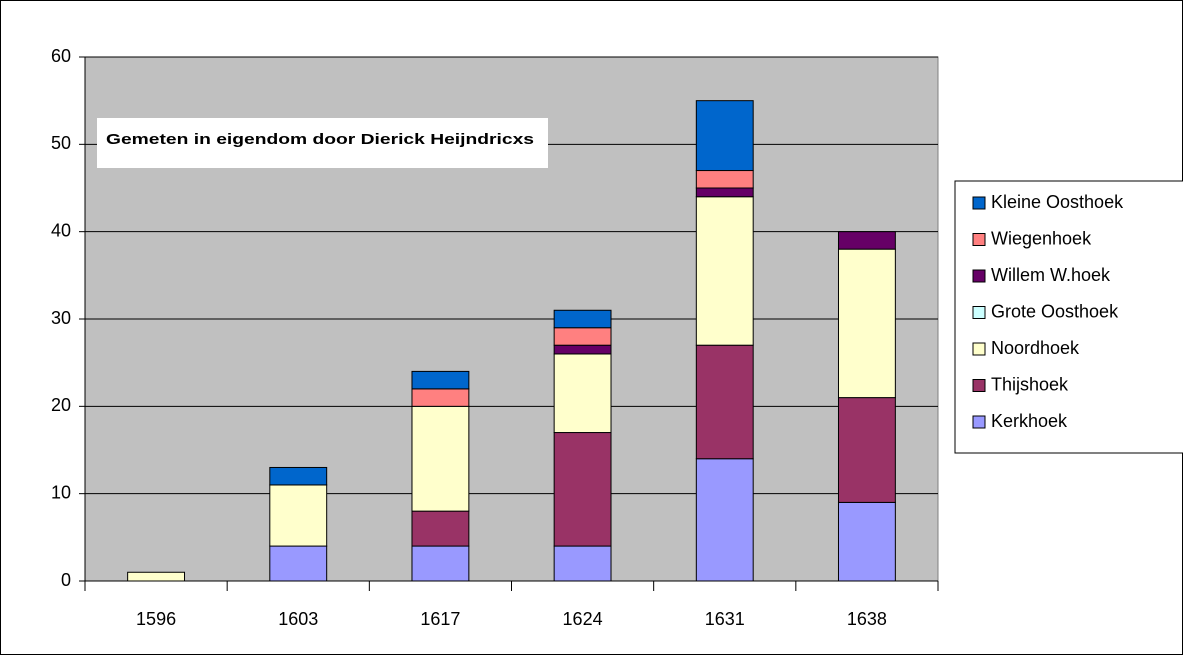 This screenshot has height=655, width=1183. Describe the element at coordinates (61, 230) in the screenshot. I see `y-tick-label: 40` at that location.